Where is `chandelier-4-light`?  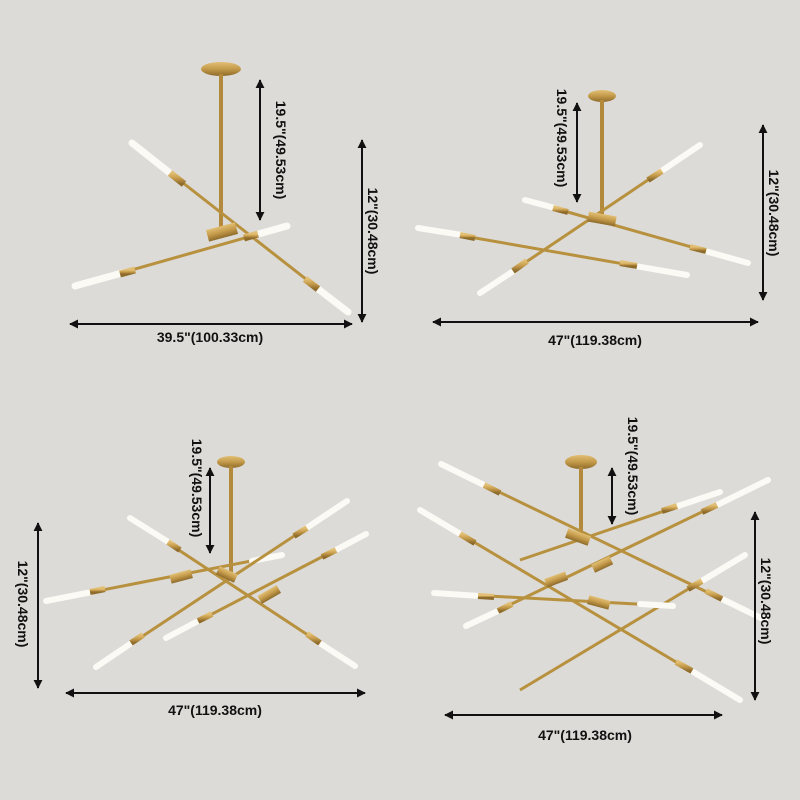 chandelier-4-light is located at coordinates (583, 193).